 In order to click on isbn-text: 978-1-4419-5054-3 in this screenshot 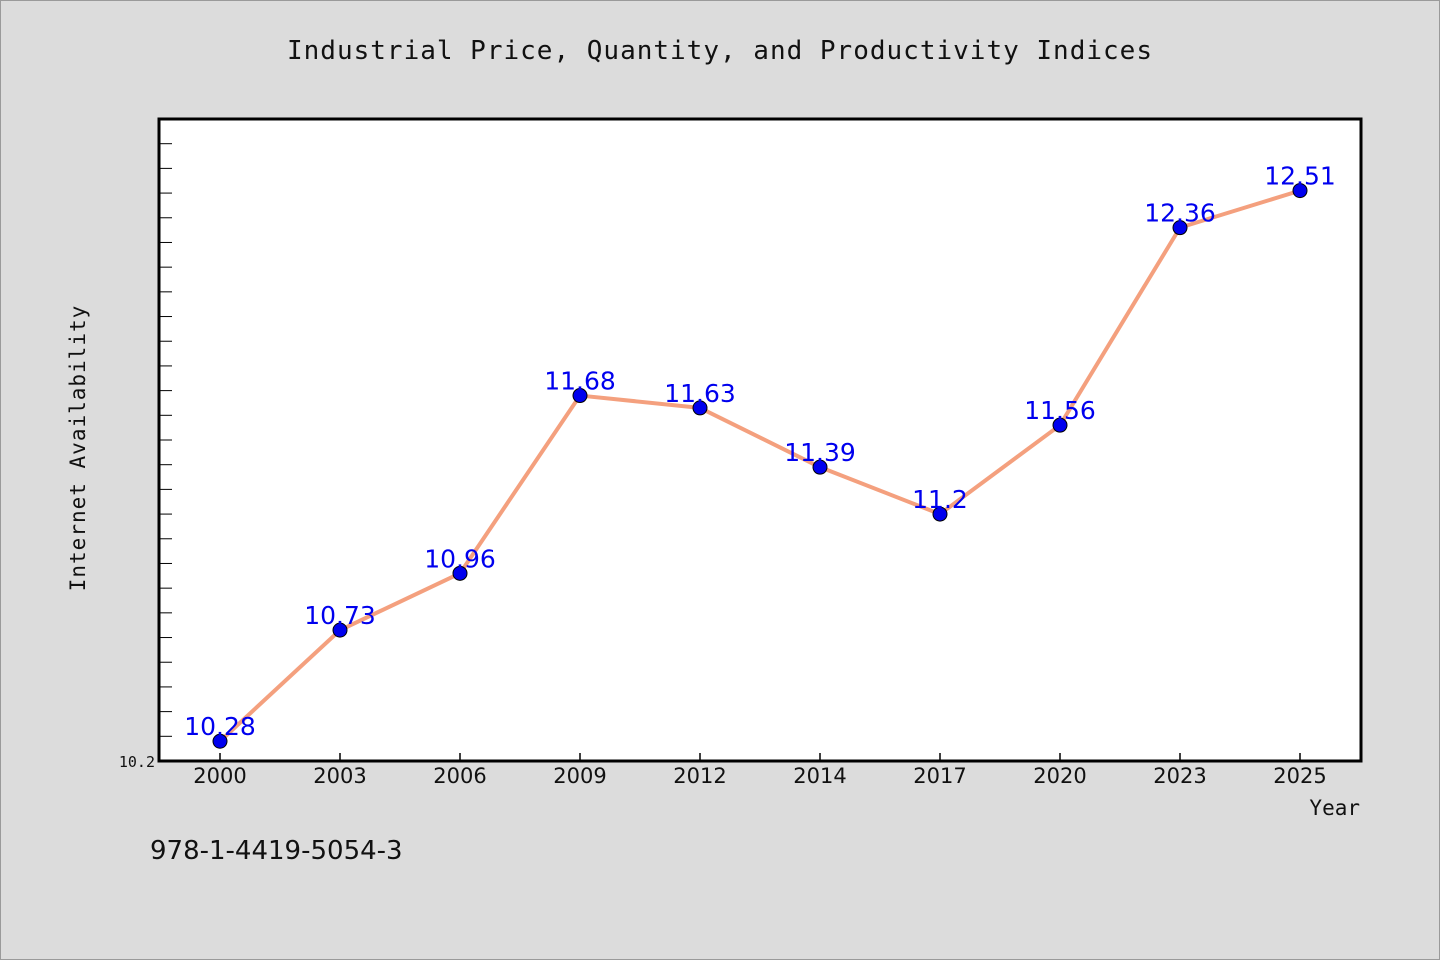, I will do `click(276, 851)`.